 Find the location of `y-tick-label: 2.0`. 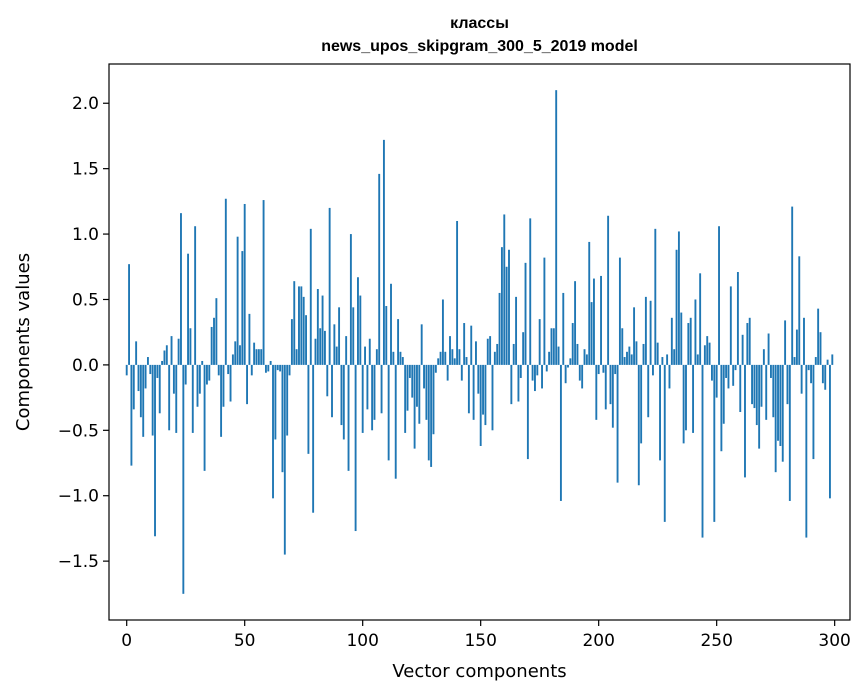

y-tick-label: 2.0 is located at coordinates (85, 104).